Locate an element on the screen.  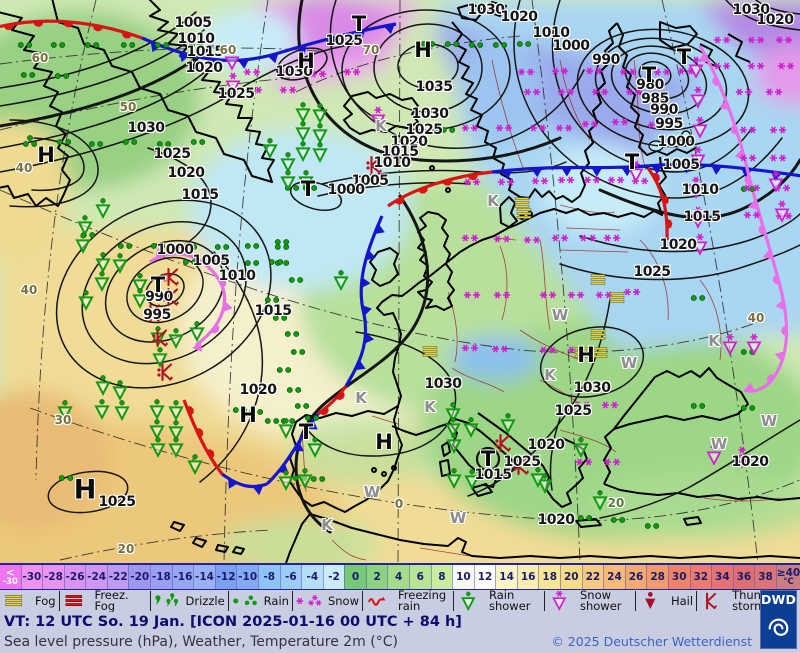
scale-cell: < -30 is located at coordinates (10, 577).